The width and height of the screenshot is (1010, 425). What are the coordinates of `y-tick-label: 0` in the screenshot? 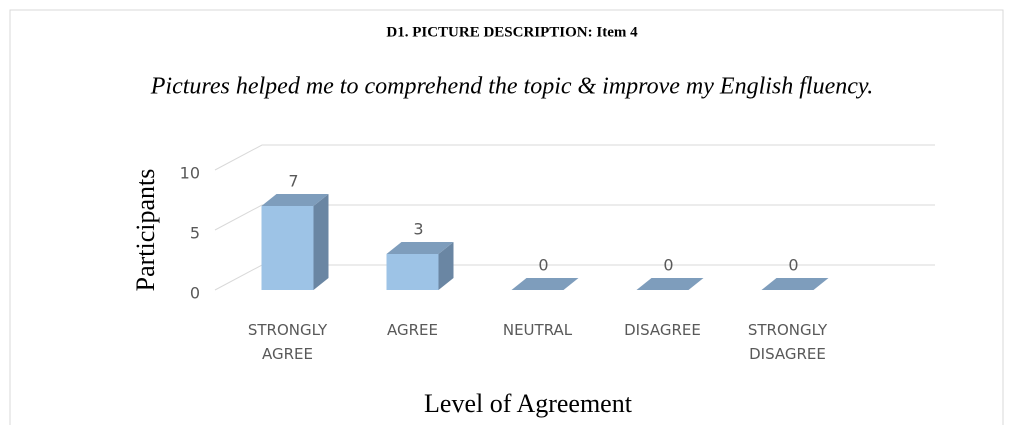 It's located at (195, 293).